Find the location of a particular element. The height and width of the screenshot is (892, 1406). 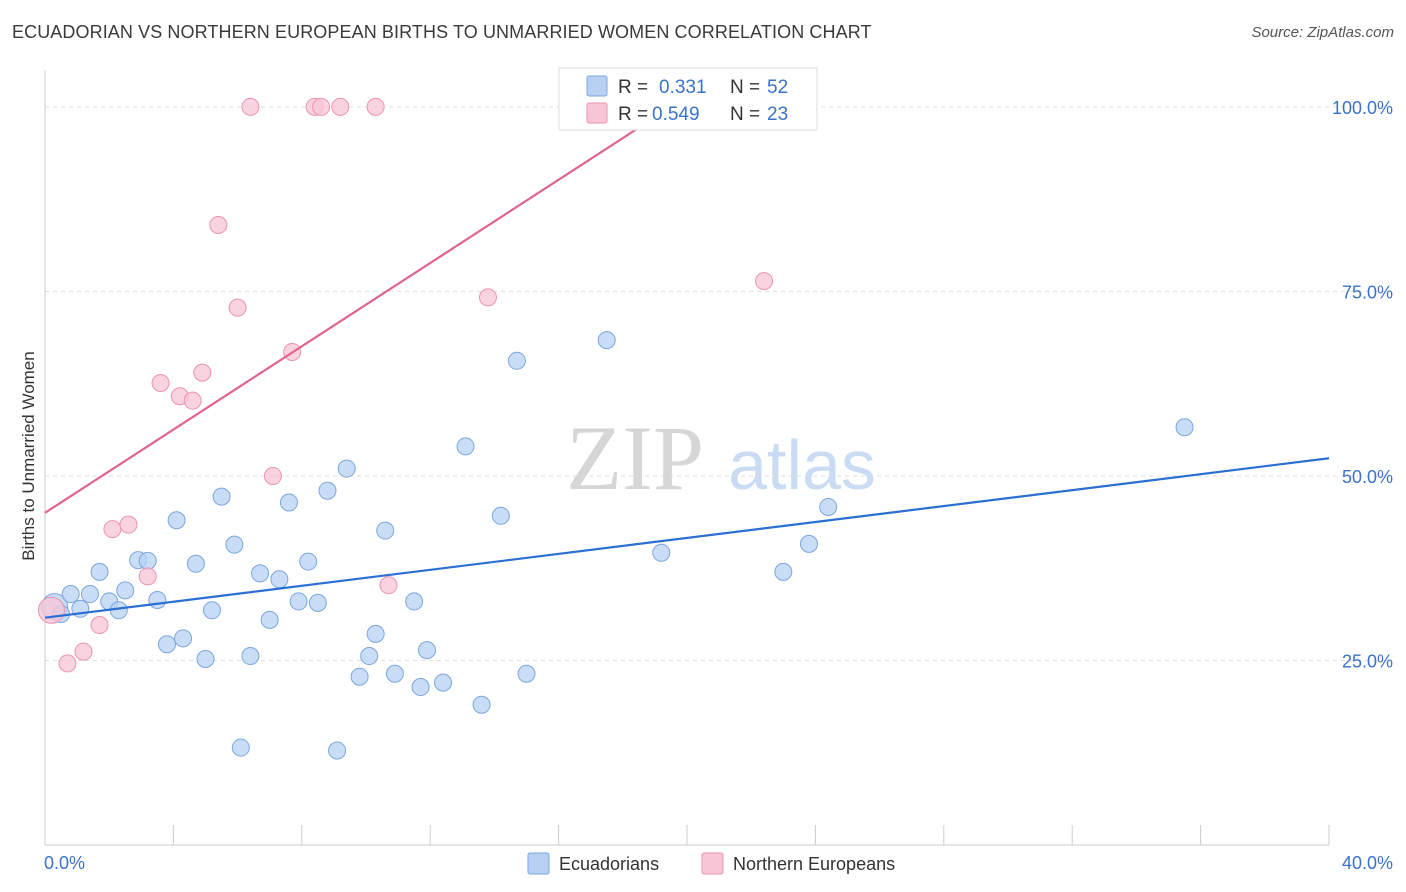

bottom-legend-label-ecuadorians: Ecuadorians is located at coordinates (609, 864).